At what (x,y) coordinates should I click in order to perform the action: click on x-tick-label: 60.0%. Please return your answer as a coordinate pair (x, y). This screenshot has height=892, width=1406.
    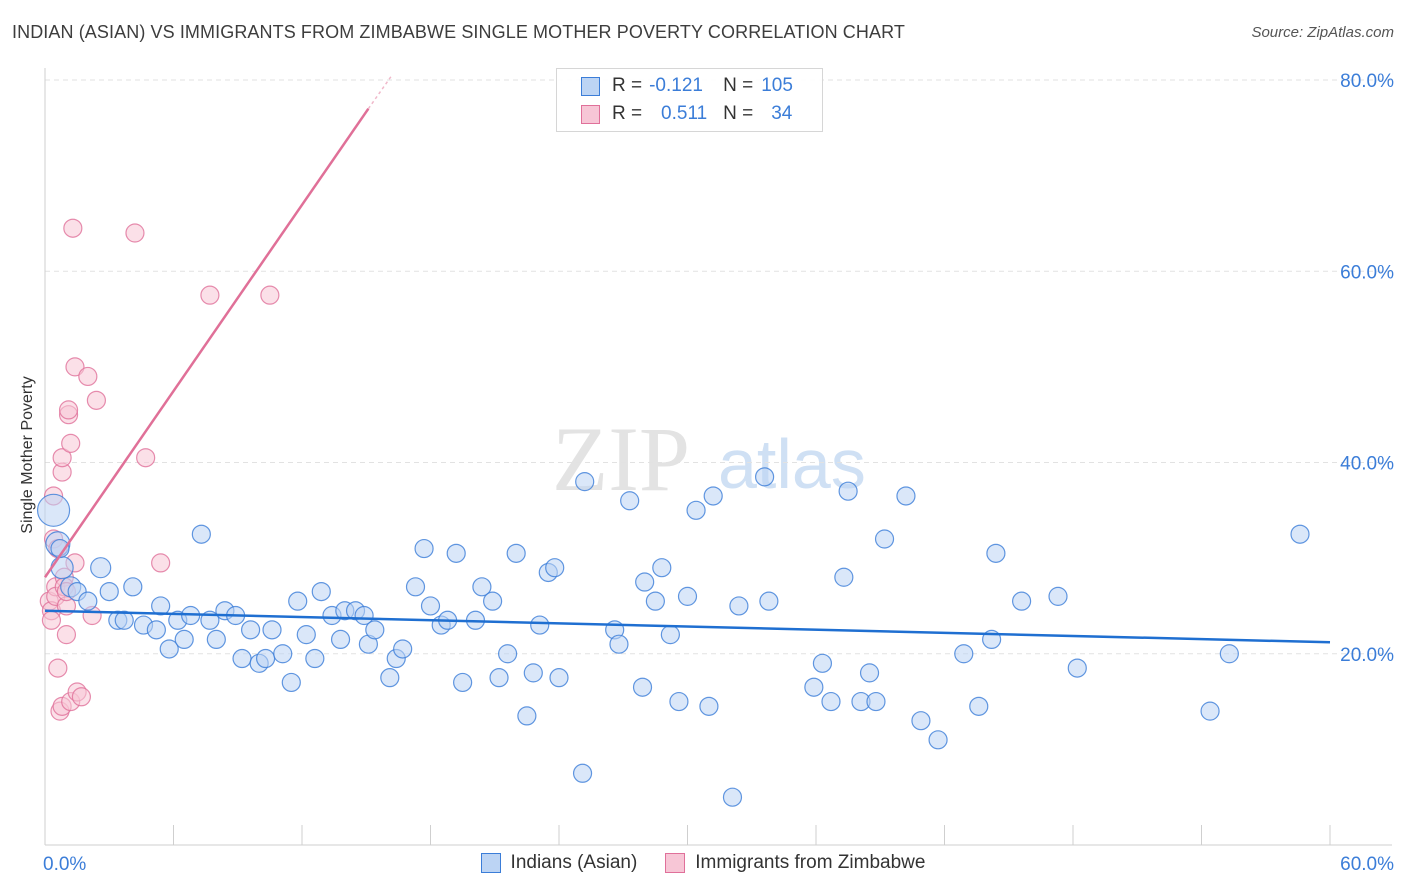
    Looking at the image, I should click on (1367, 864).